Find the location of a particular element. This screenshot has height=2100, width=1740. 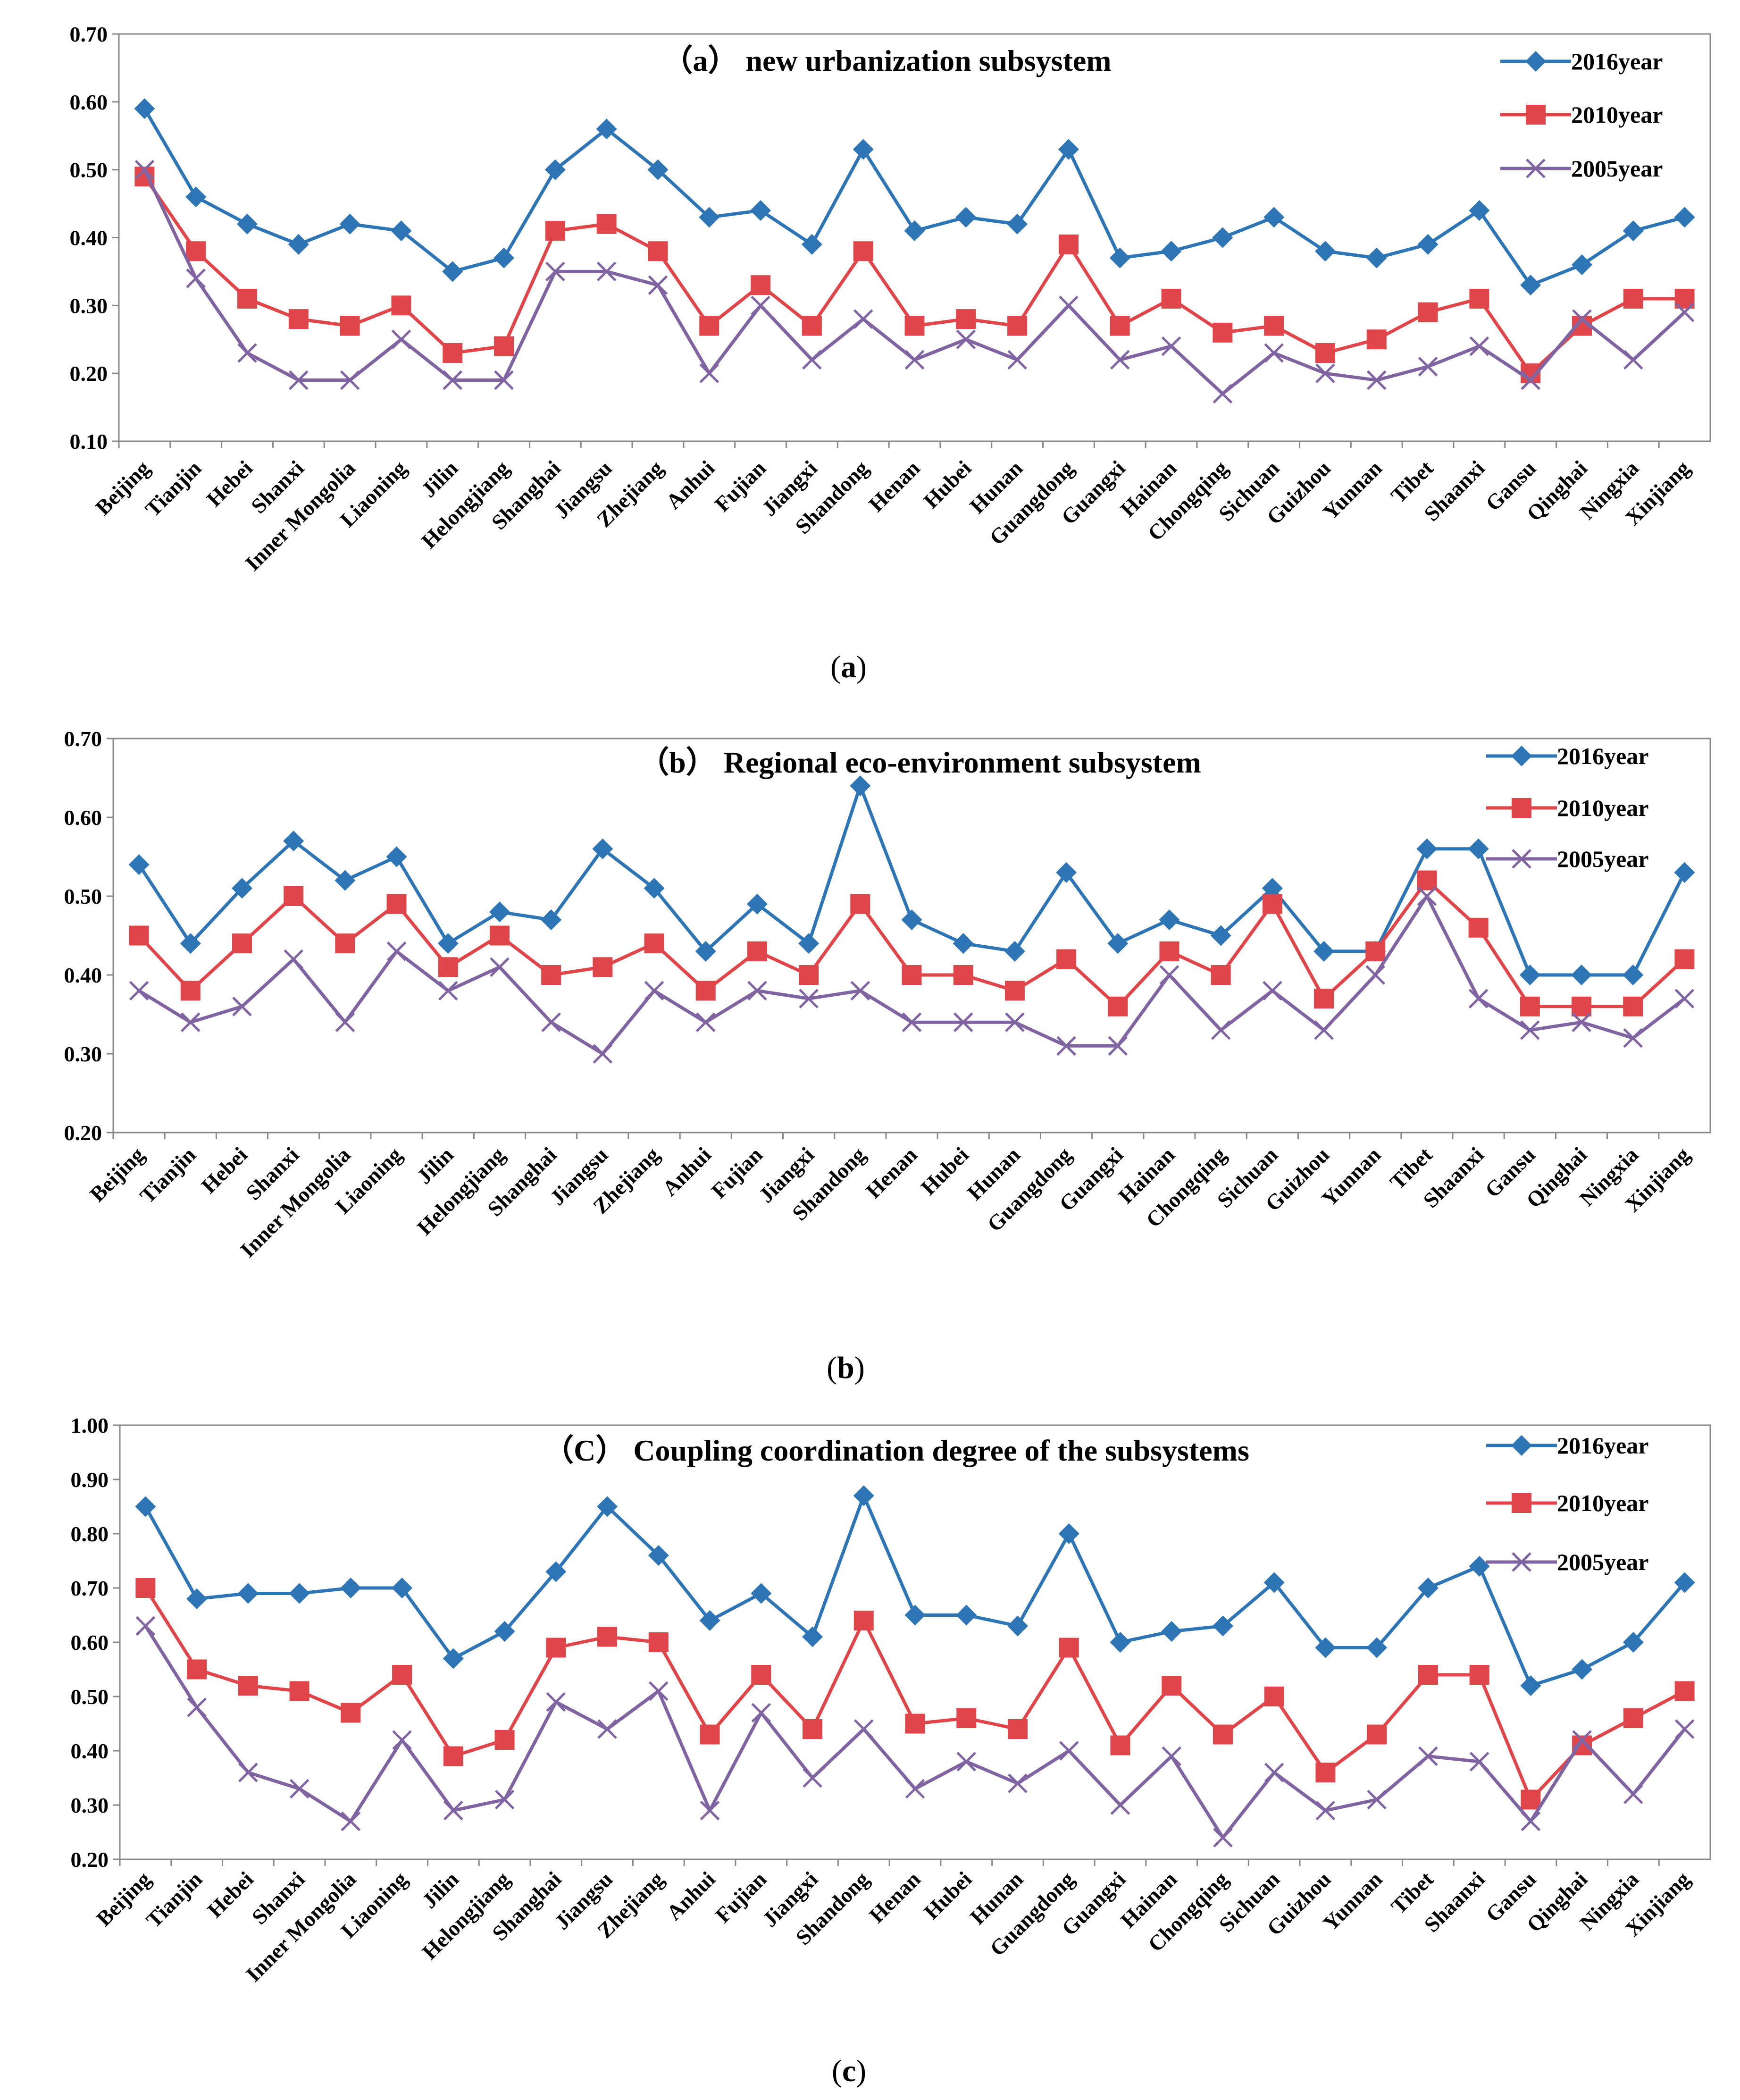

series-2005year is located at coordinates (914, 282).